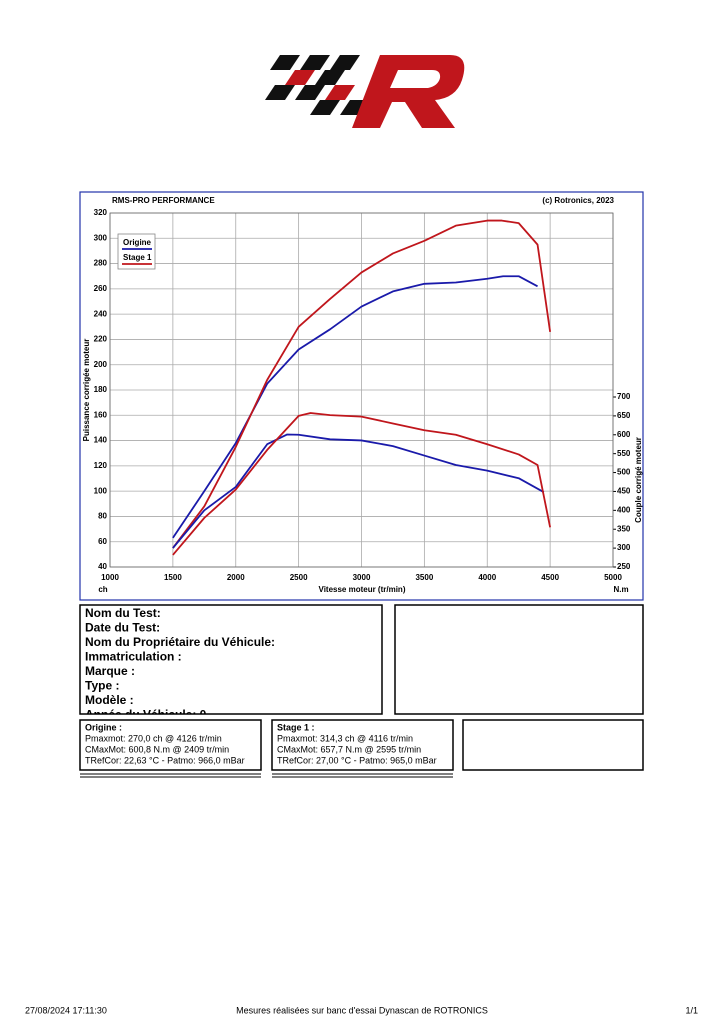 The width and height of the screenshot is (724, 1024). I want to click on result-line: Pmaxmot: 314,3 ch @ 4116 tr/min, so click(345, 738).